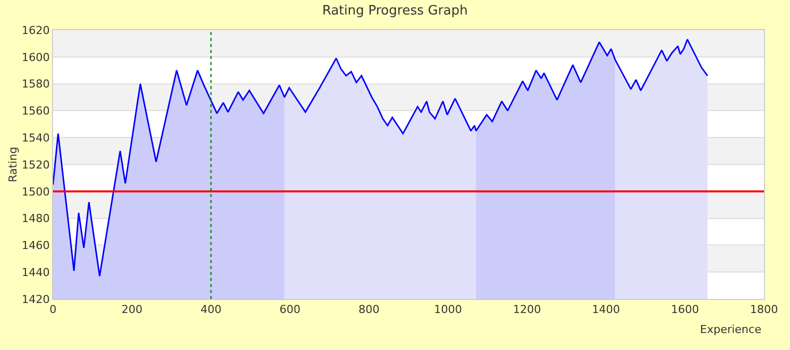 Image resolution: width=790 pixels, height=350 pixels. Describe the element at coordinates (211, 309) in the screenshot. I see `x-tick-label: 400` at that location.